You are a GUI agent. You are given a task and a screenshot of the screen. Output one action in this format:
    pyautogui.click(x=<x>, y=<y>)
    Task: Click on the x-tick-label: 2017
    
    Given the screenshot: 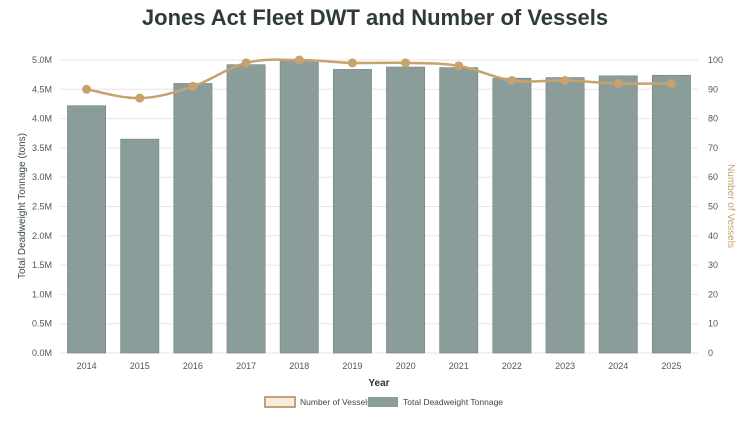 What is the action you would take?
    pyautogui.click(x=246, y=366)
    